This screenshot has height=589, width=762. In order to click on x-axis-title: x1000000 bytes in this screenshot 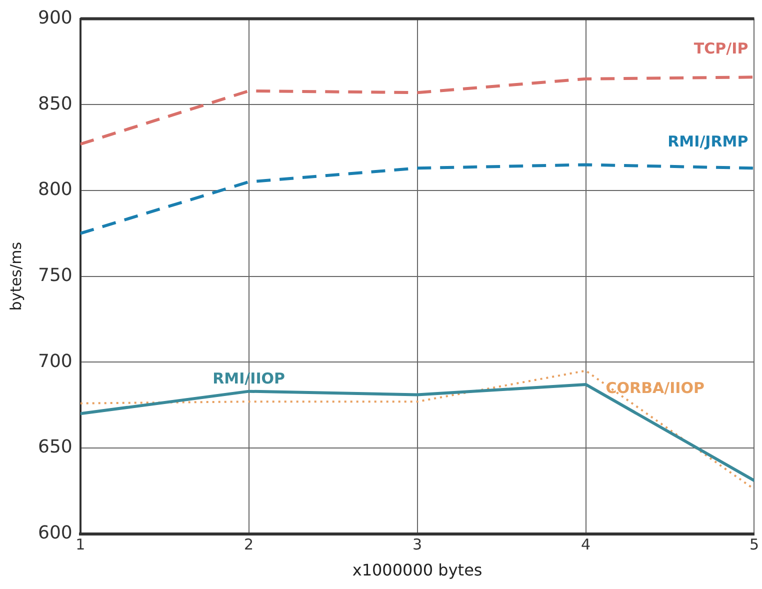, I will do `click(417, 570)`.